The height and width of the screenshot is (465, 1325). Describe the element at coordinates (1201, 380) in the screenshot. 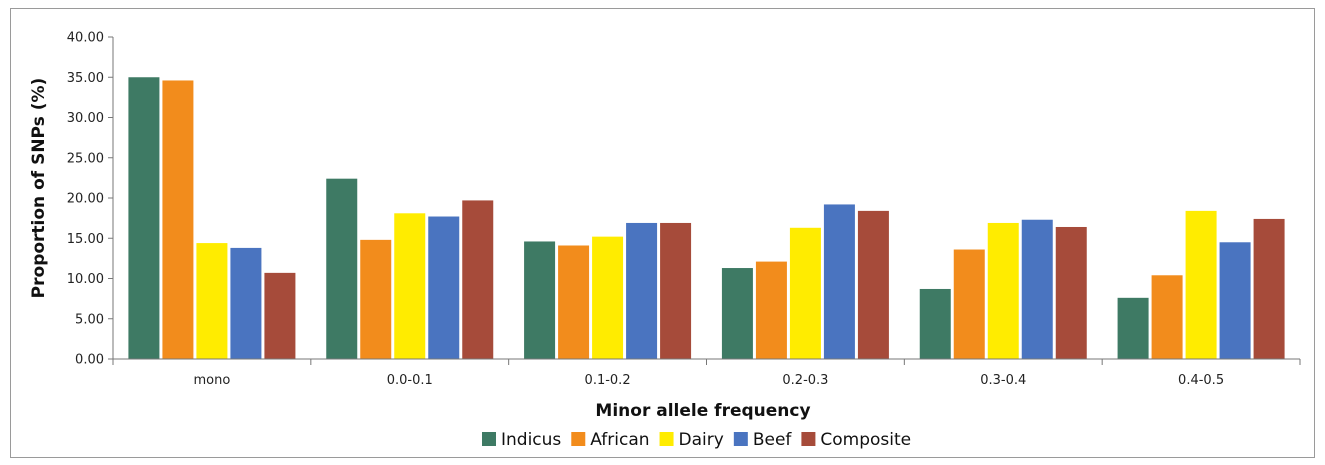

I see `x-tick-label: 0.4-0.5` at that location.